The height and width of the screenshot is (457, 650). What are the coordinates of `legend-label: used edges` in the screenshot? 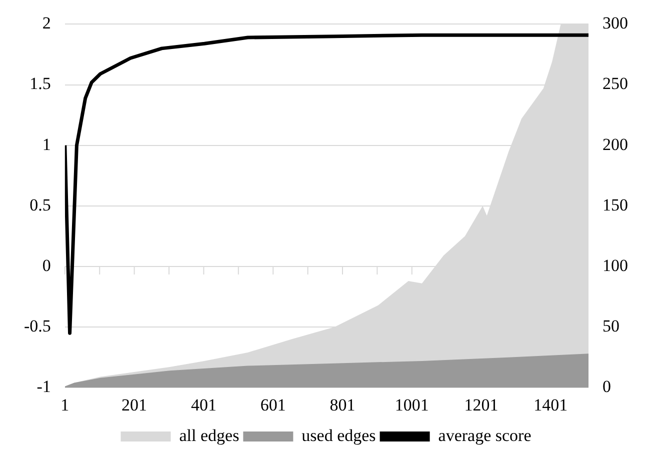 It's located at (339, 435).